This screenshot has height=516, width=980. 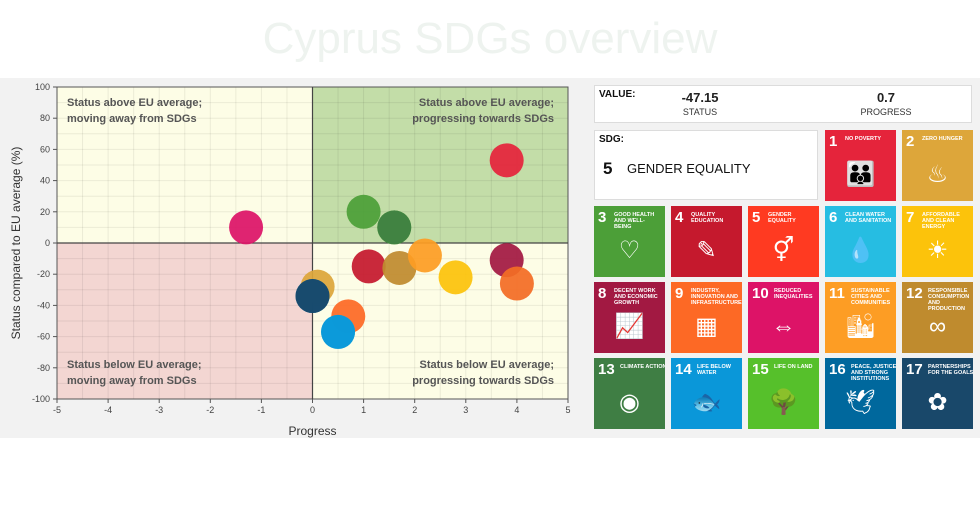 What do you see at coordinates (837, 293) in the screenshot?
I see `sdg-tile-number: 11` at bounding box center [837, 293].